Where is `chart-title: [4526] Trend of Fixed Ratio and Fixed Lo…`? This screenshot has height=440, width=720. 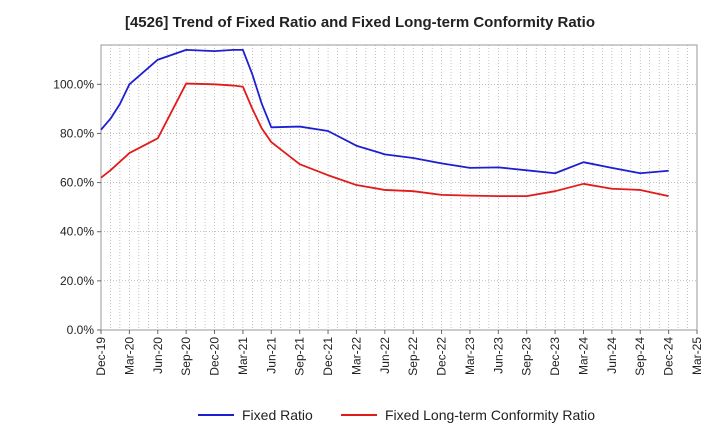
chart-title: [4526] Trend of Fixed Ratio and Fixed Lo… is located at coordinates (360, 22).